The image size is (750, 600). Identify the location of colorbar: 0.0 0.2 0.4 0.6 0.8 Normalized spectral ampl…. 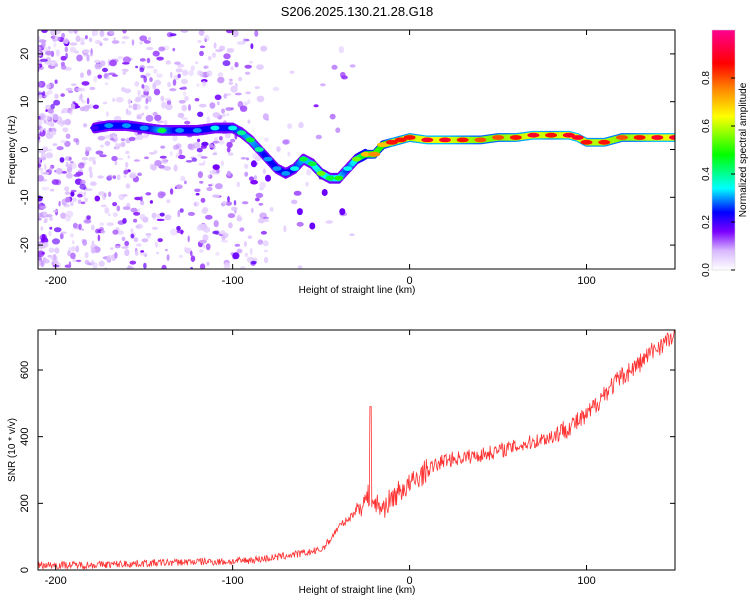
(725, 153).